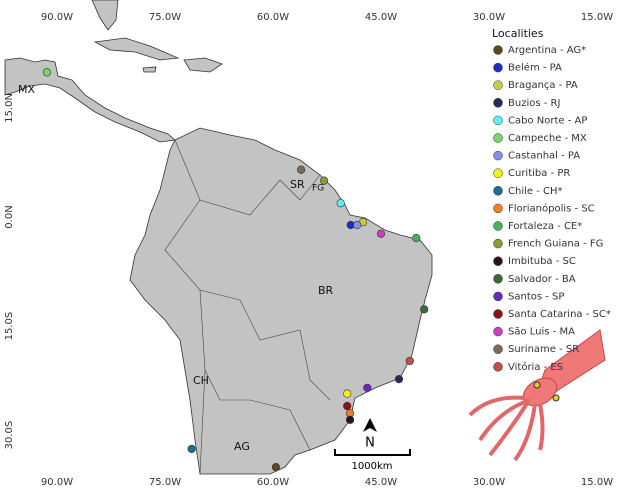  Describe the element at coordinates (26, 89) in the screenshot. I see `region-label: MX` at that location.